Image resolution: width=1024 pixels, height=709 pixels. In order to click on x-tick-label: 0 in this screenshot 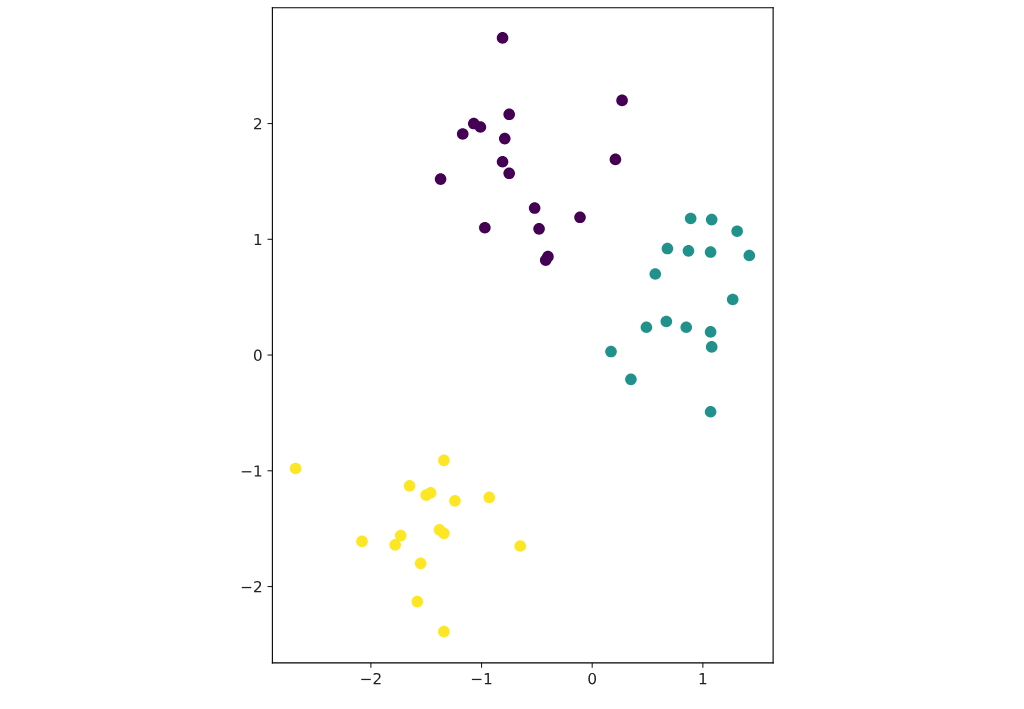, I will do `click(592, 678)`.